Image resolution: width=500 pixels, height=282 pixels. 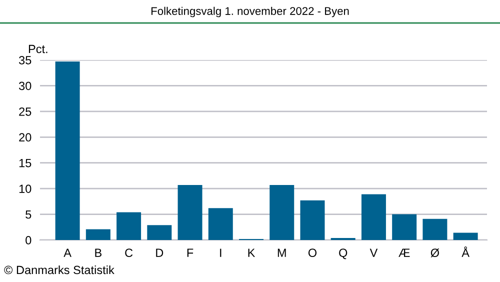 I want to click on x-tick-label: Ø, so click(x=435, y=253).